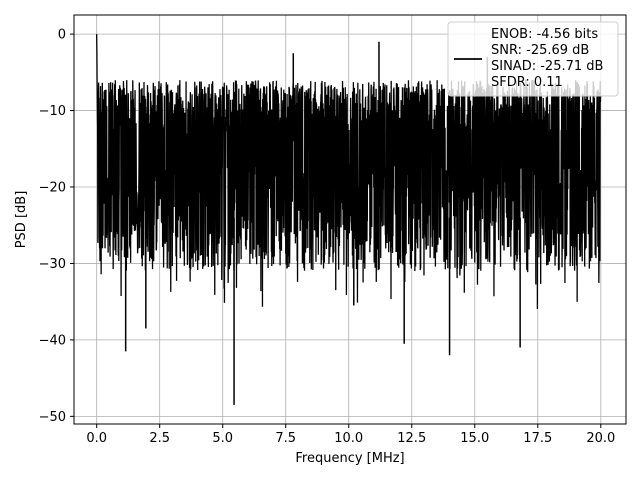 The image size is (640, 480). I want to click on y-tick-label: −30, so click(52, 264).